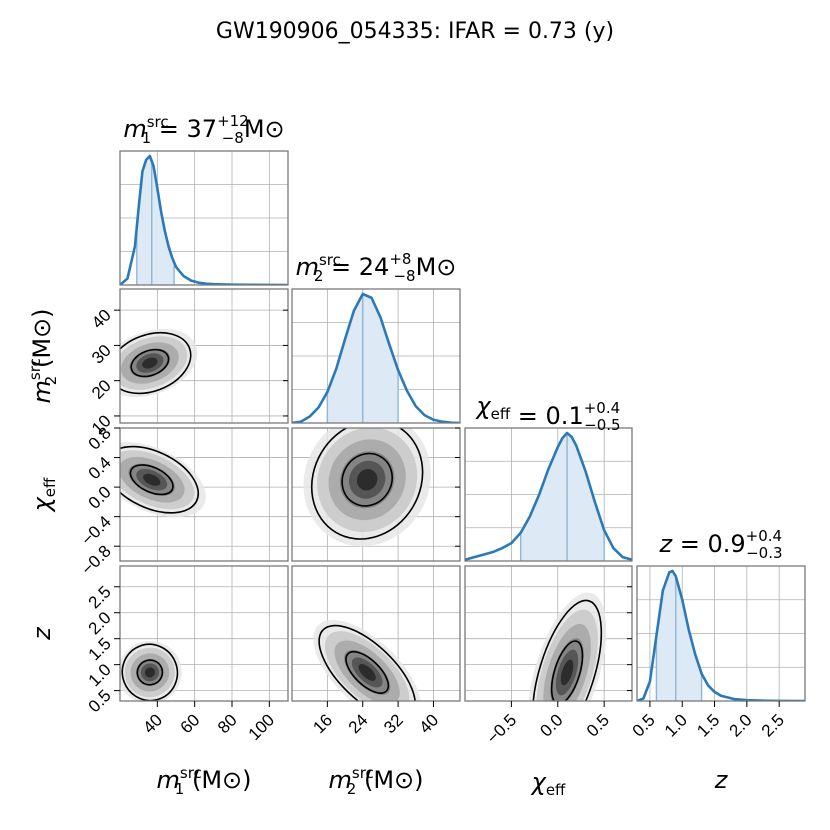 This screenshot has height=830, width=830. What do you see at coordinates (43, 355) in the screenshot?
I see `y-axis-label-m2: msrc2 (M⊙)` at bounding box center [43, 355].